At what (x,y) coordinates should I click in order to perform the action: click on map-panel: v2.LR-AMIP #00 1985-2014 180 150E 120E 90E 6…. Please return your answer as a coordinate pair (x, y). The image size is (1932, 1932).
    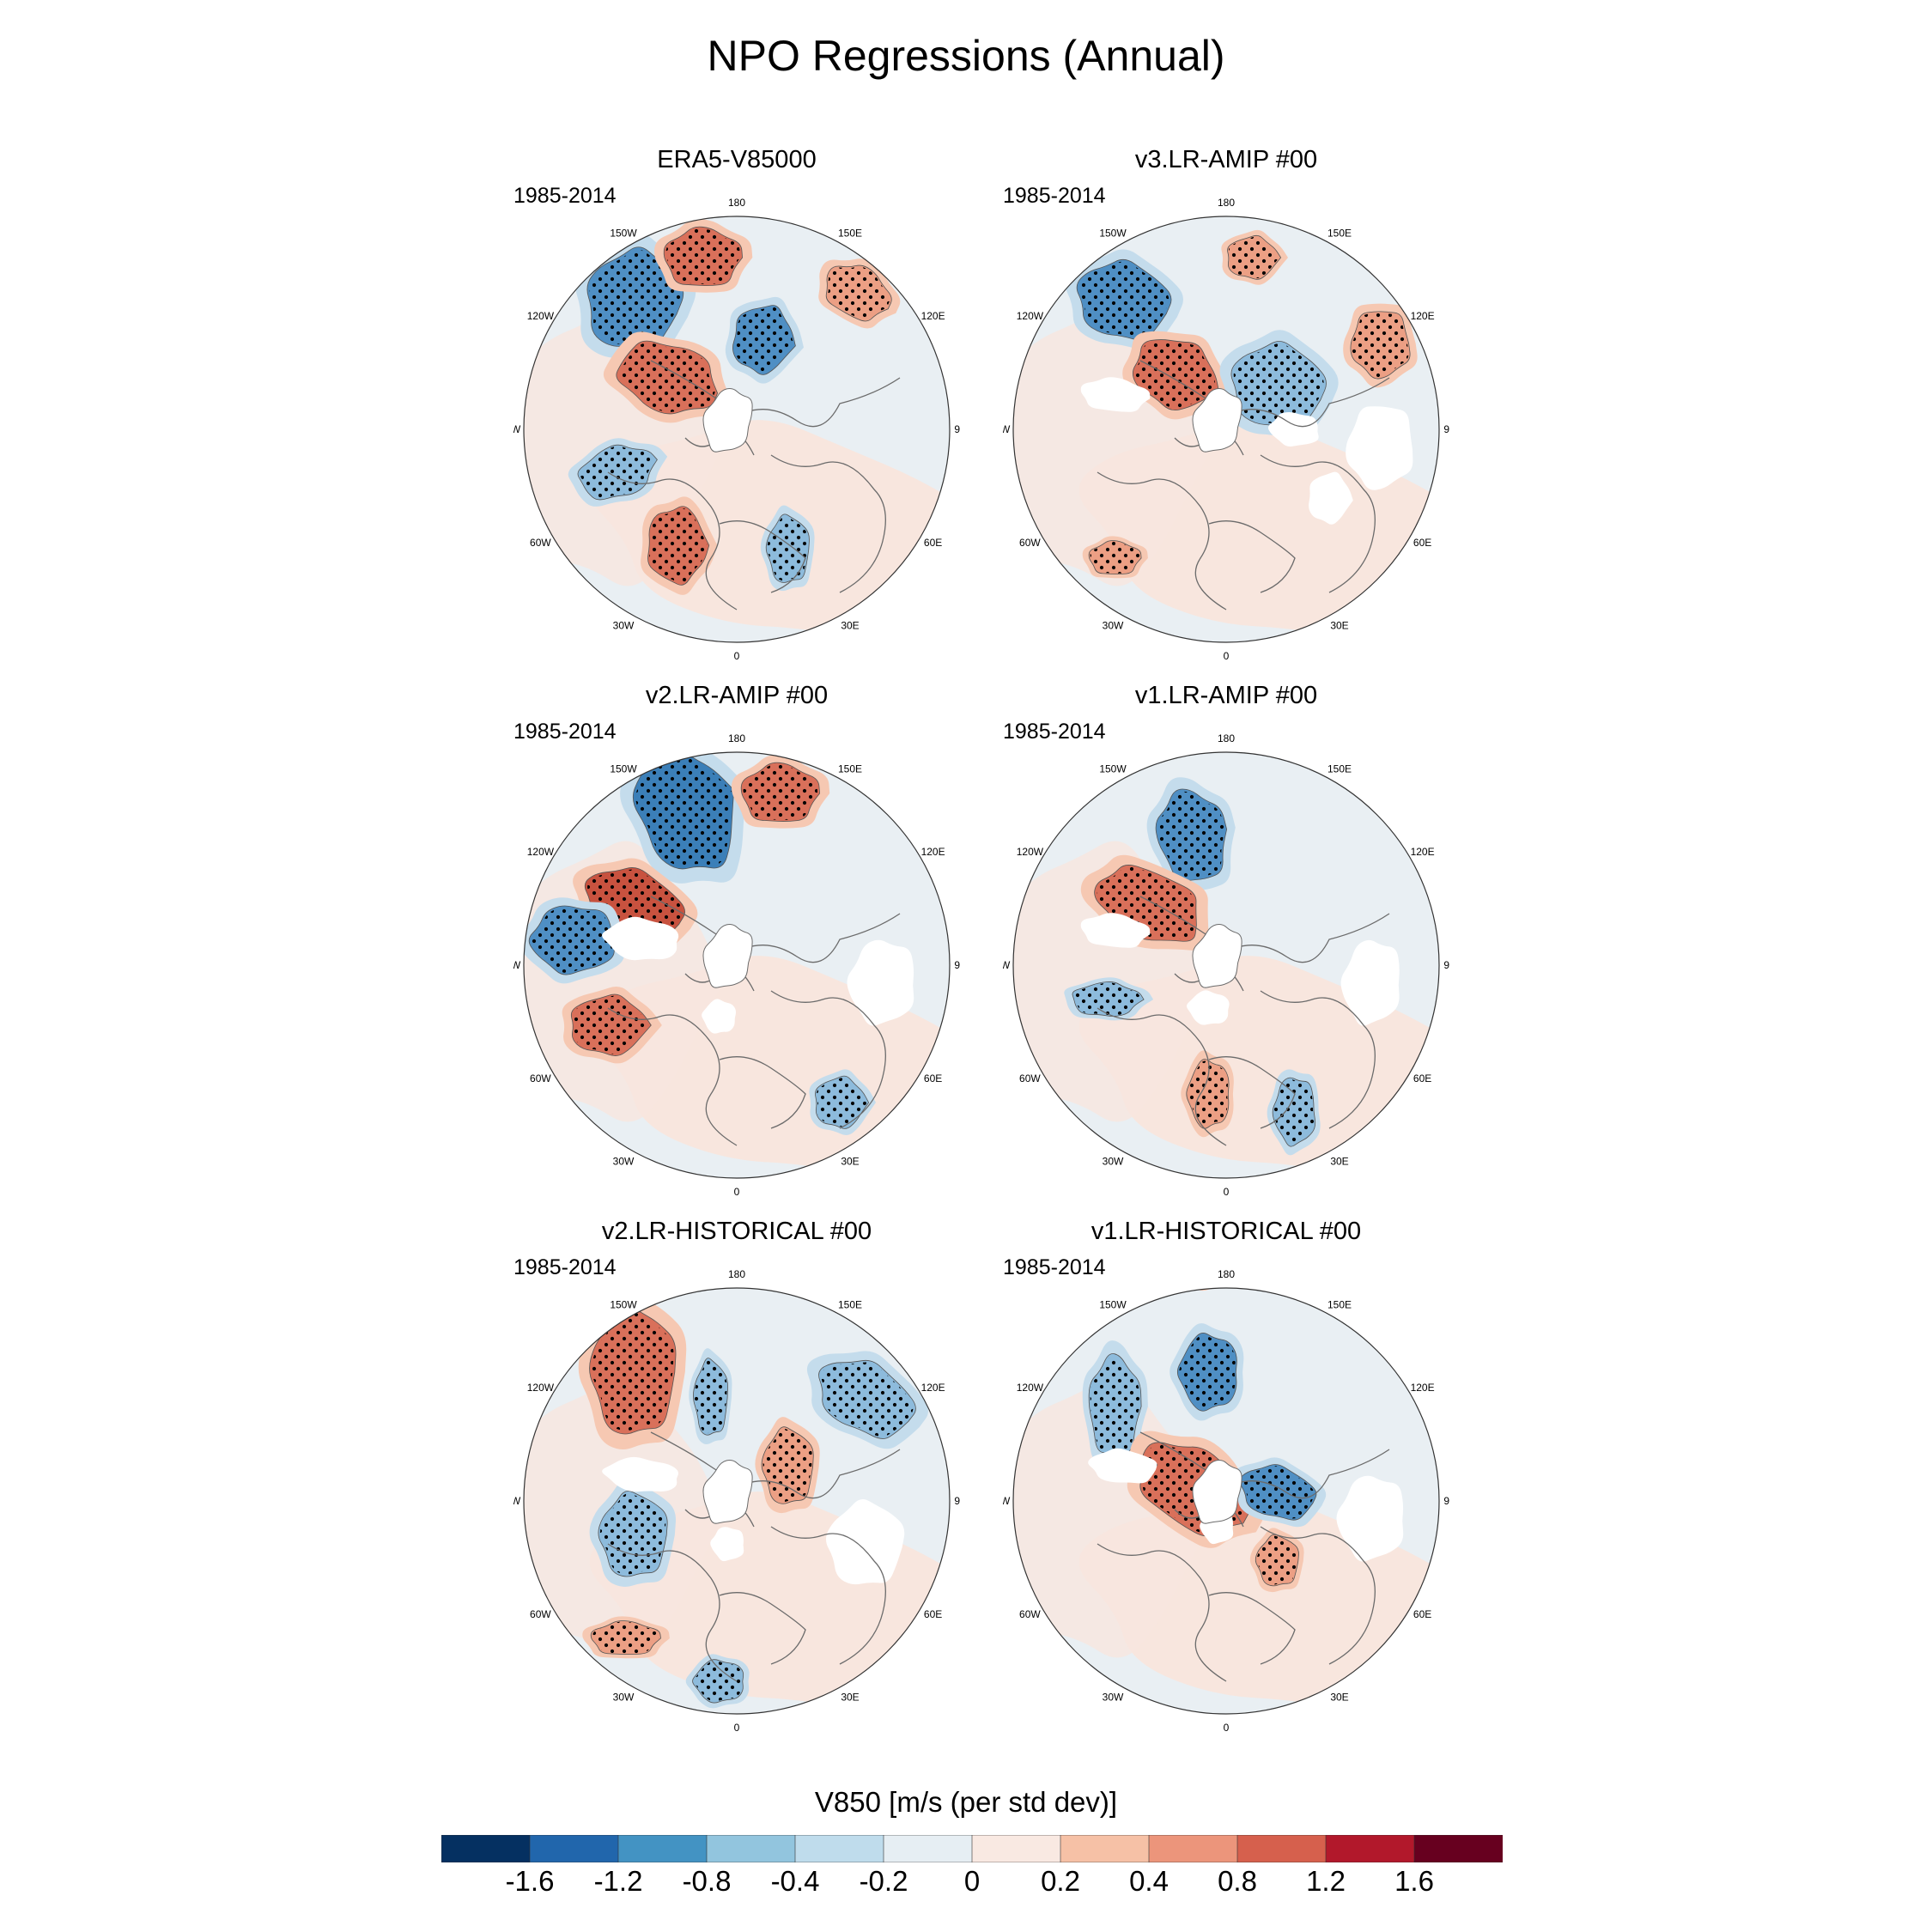
    Looking at the image, I should click on (737, 940).